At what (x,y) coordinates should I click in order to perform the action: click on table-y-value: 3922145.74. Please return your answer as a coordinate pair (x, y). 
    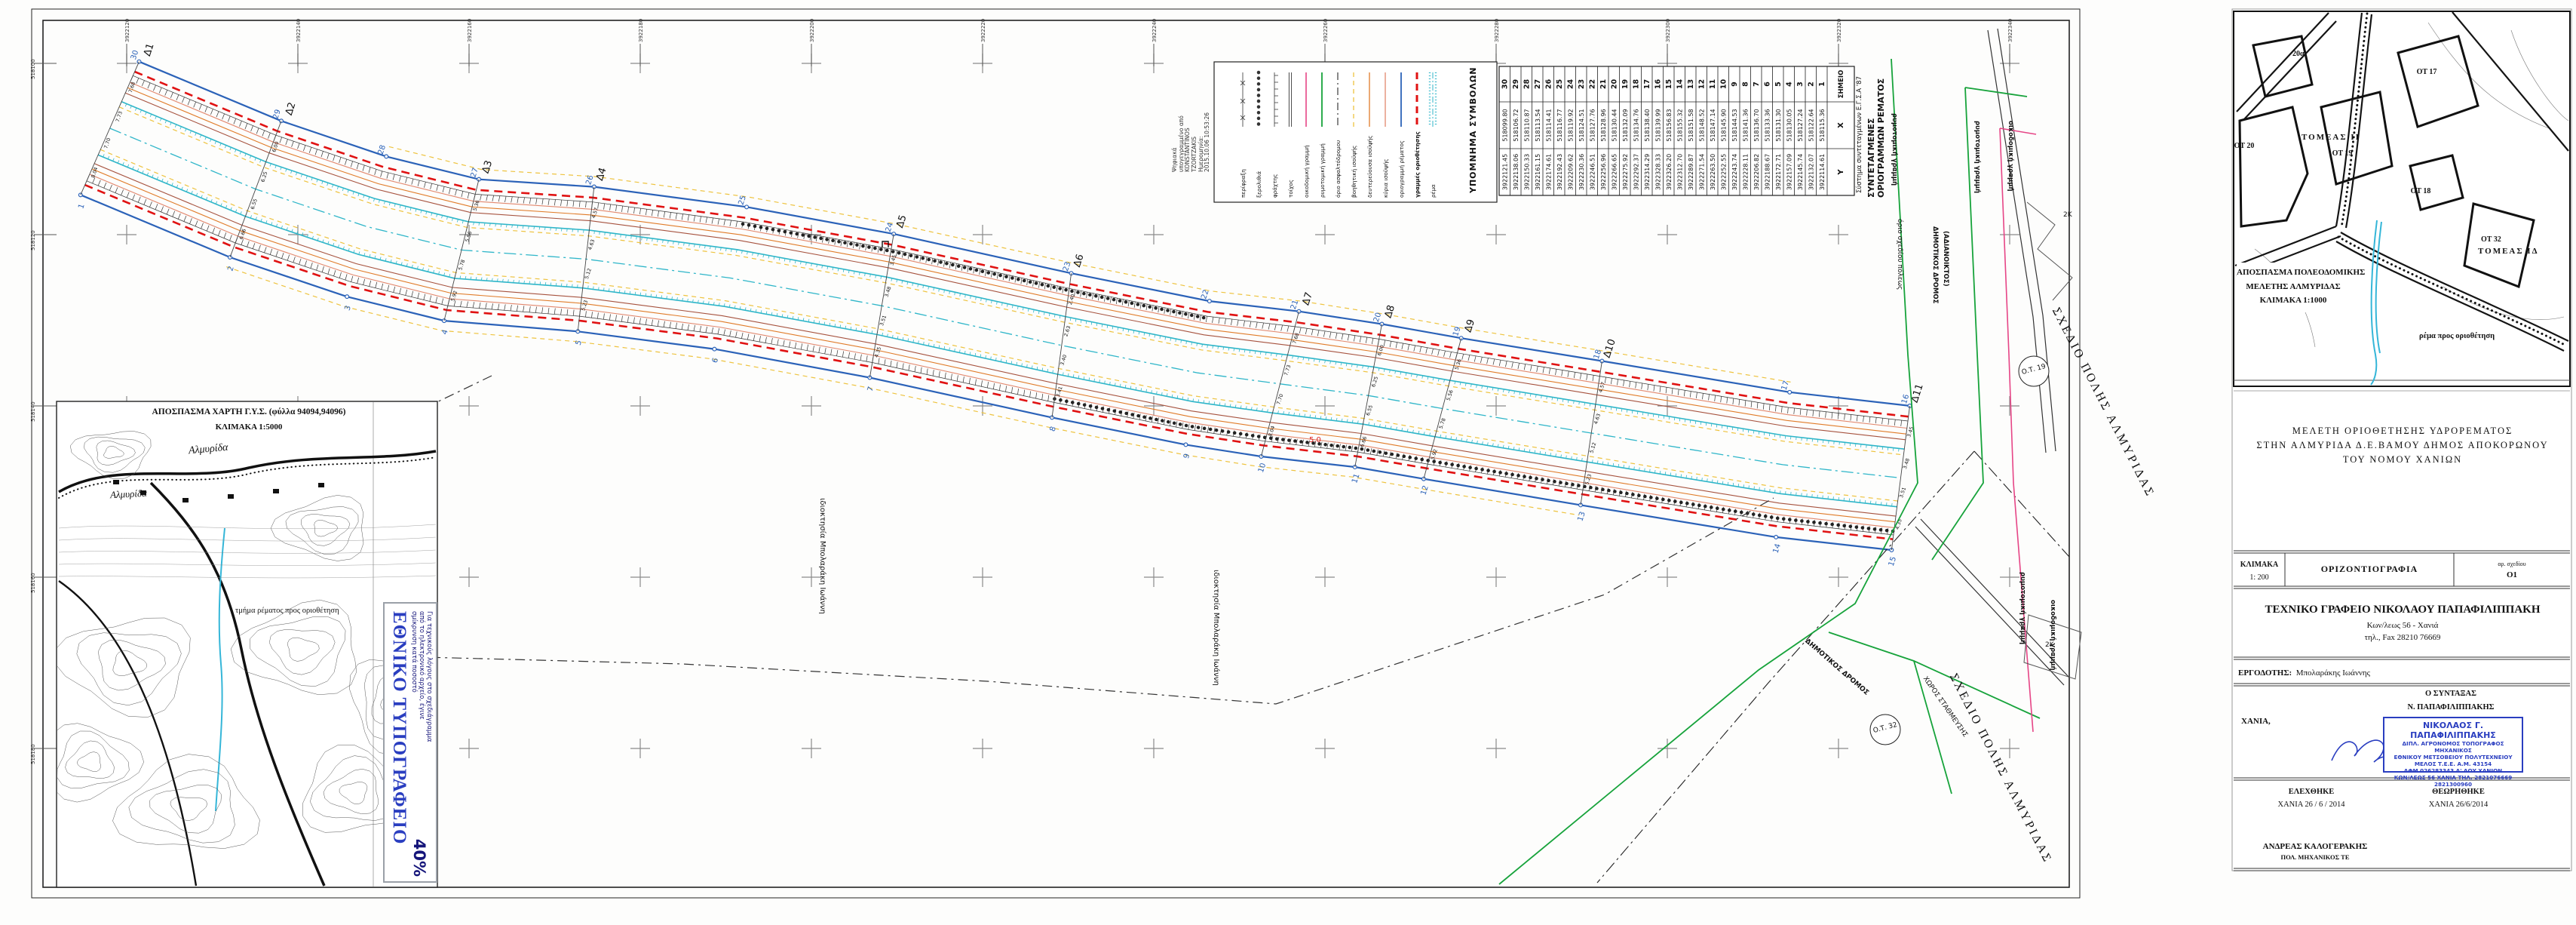
    Looking at the image, I should click on (1800, 172).